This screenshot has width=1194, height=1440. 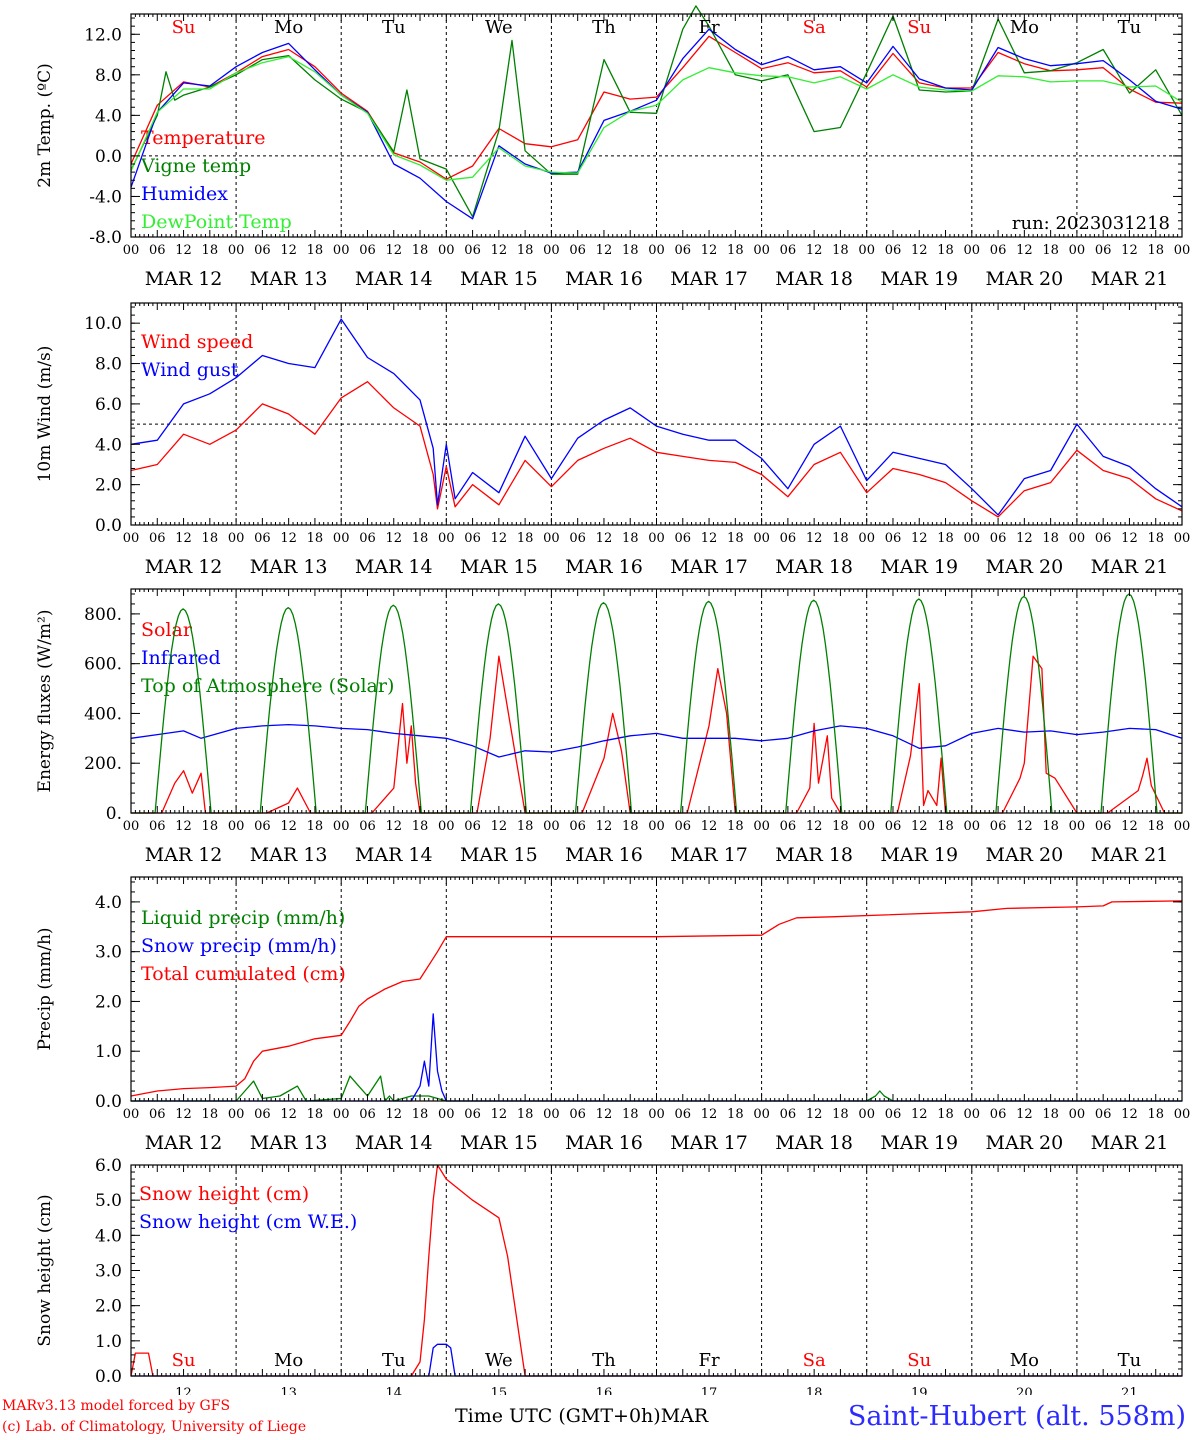 What do you see at coordinates (184, 27) in the screenshot?
I see `weekday-label: Su` at bounding box center [184, 27].